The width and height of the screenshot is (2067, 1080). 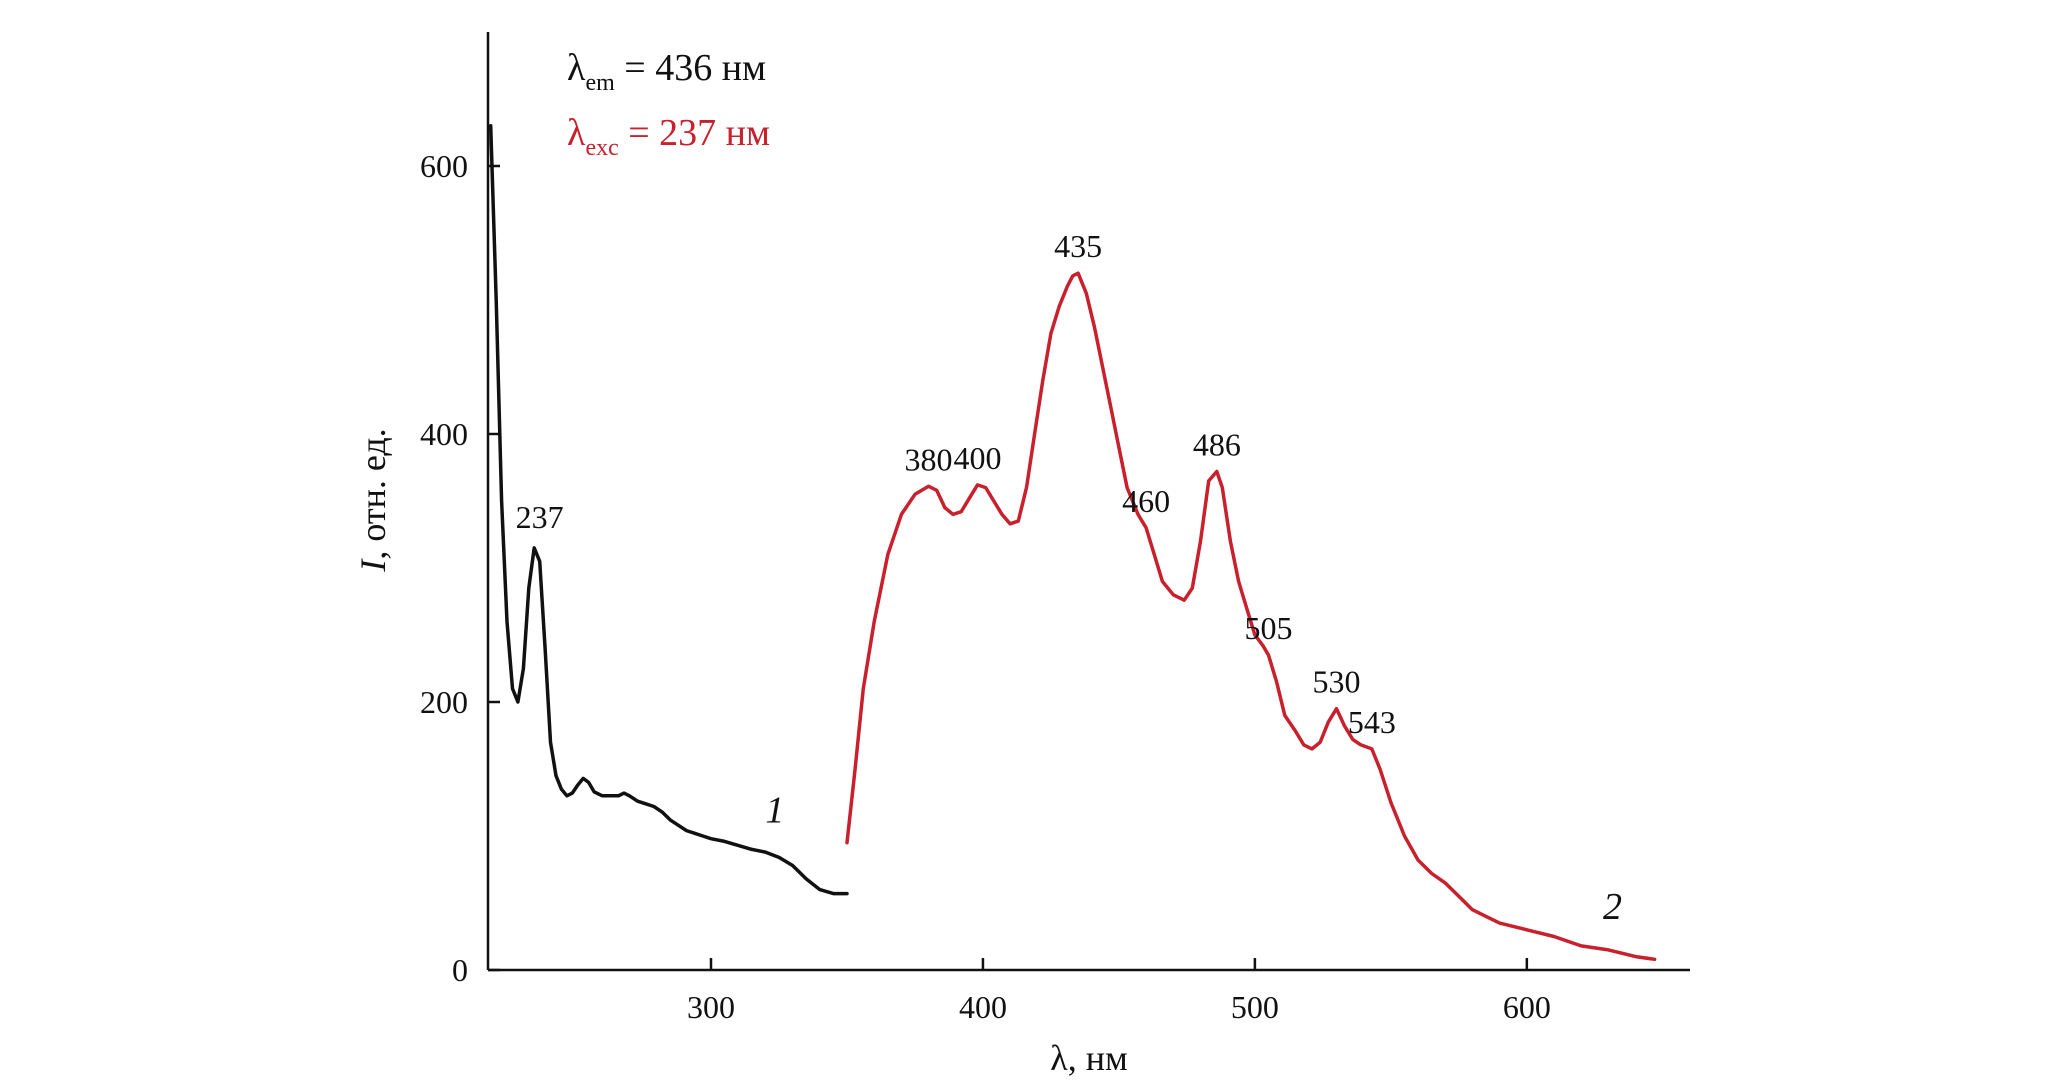 I want to click on legend-em-base: λ, so click(x=576, y=68).